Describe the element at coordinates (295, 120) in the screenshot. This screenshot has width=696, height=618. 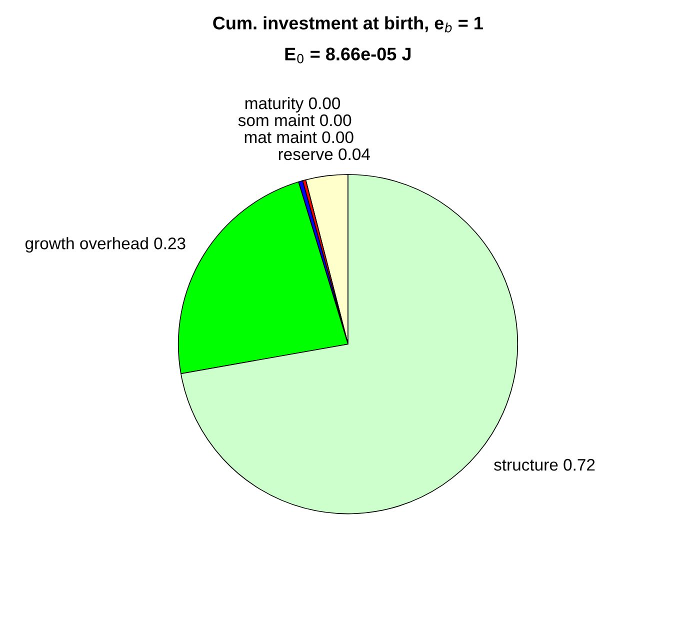
I see `slice-label: som maint 0.00` at that location.